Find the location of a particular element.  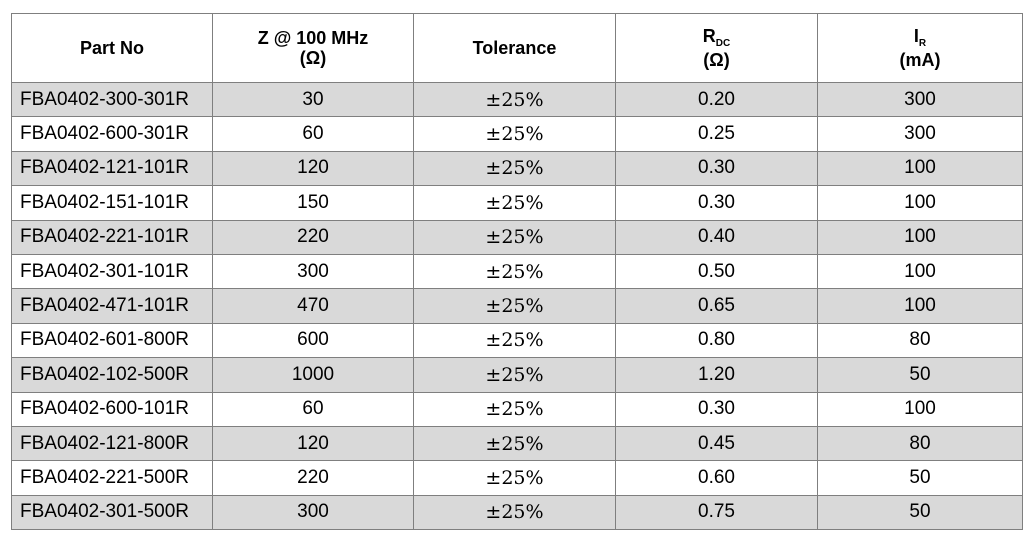

table-row: FBA0402-102-500R 1000 ±25% 1.20 50 is located at coordinates (517, 375).